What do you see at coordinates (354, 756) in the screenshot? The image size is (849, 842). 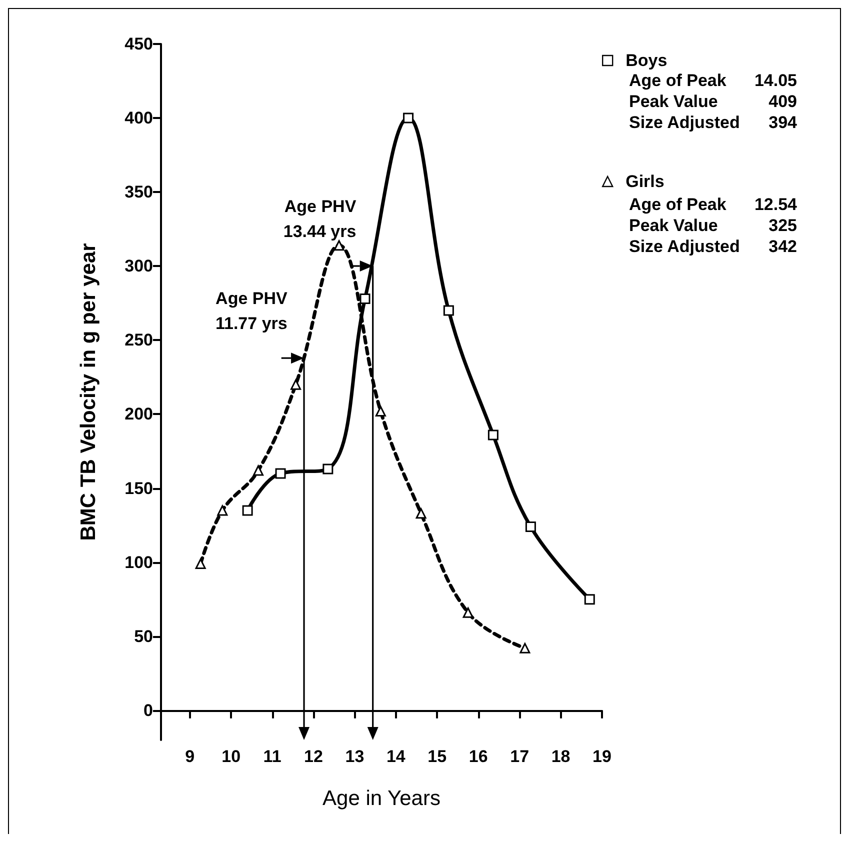 I see `x-tick-label: 13` at bounding box center [354, 756].